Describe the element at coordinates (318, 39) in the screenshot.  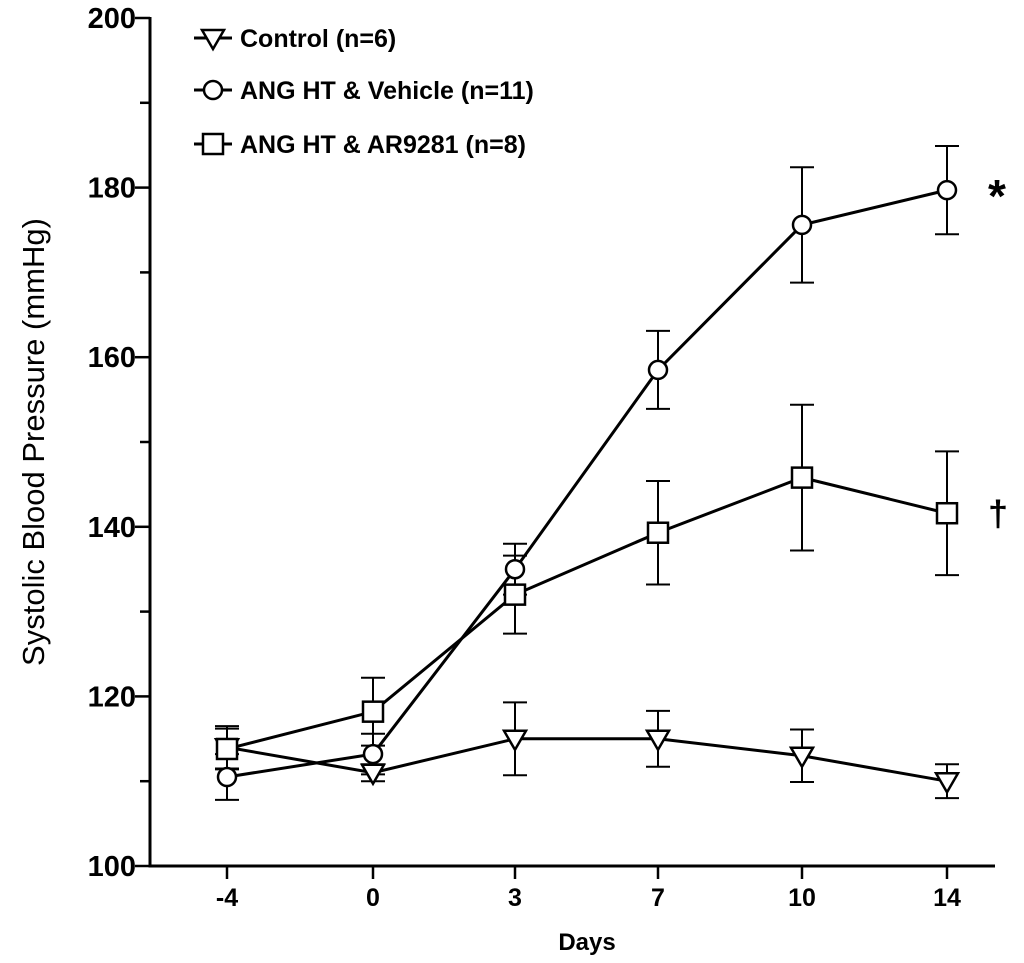
I see `legend-label: Control (n=6)` at that location.